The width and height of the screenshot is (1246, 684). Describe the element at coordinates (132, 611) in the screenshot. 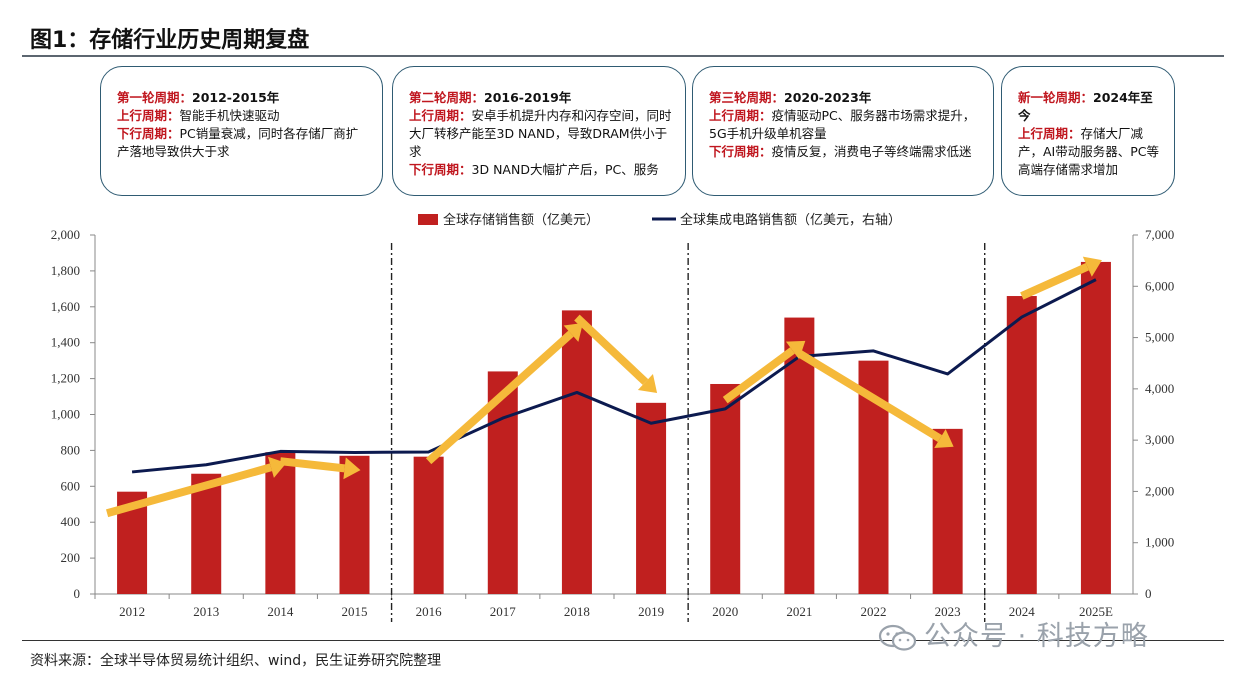

I see `x-tick-label: 2012` at that location.